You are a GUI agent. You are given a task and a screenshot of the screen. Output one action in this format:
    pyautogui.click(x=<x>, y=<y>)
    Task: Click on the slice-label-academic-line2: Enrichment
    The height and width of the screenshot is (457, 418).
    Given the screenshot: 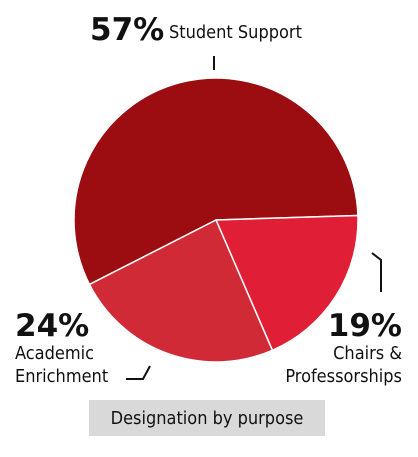 What is the action you would take?
    pyautogui.click(x=61, y=376)
    